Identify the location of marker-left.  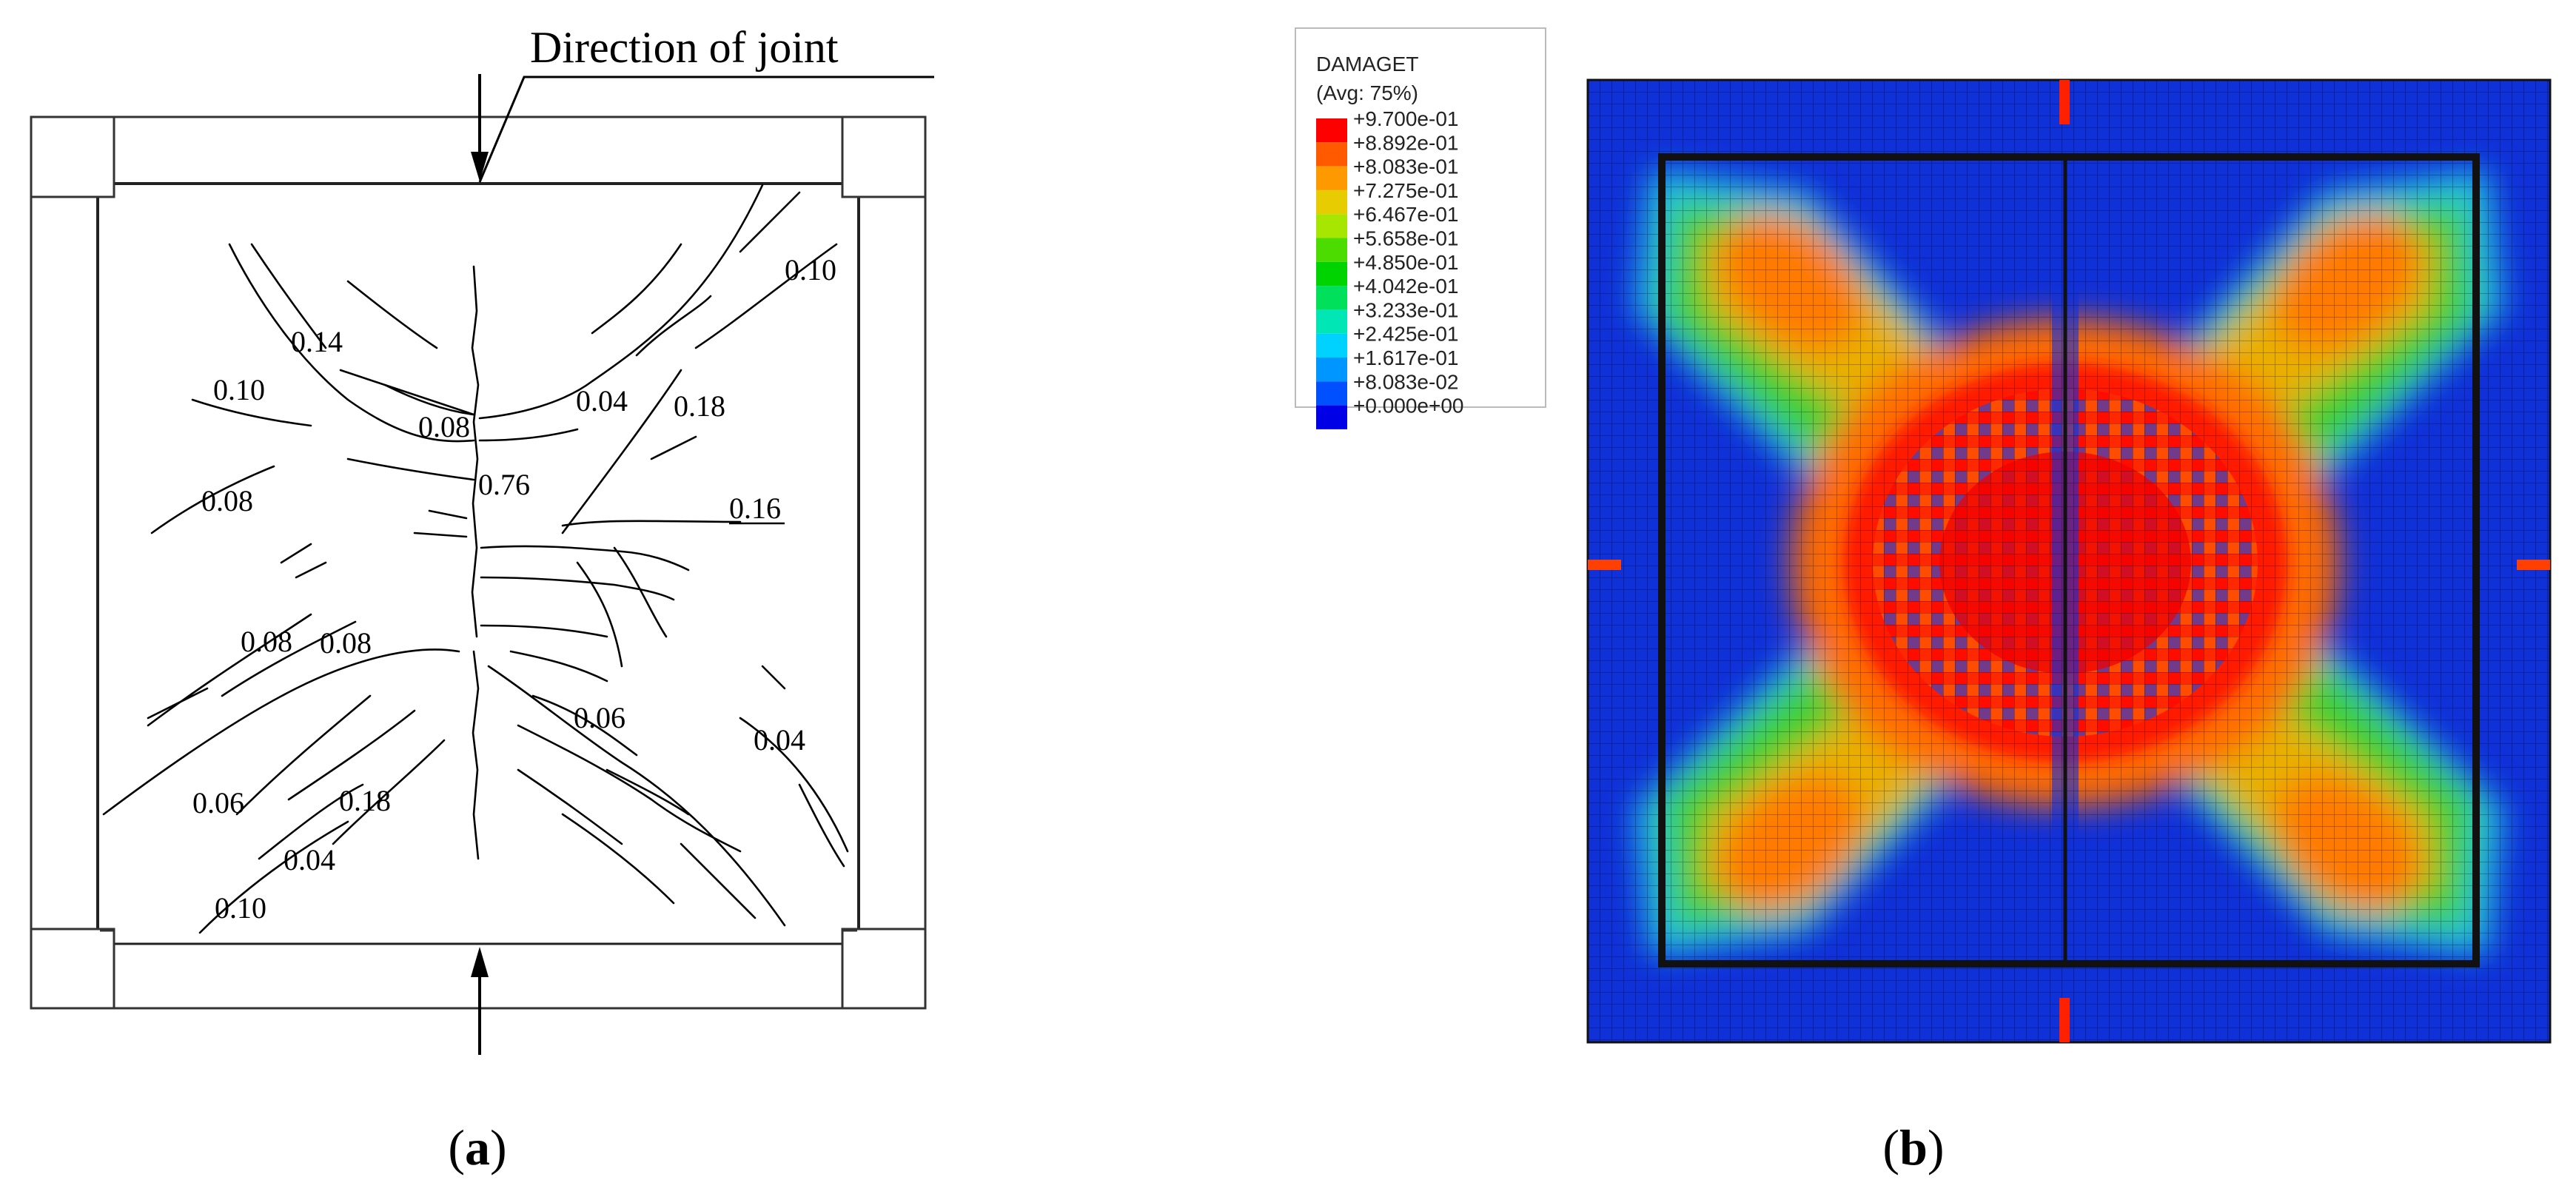
(1604, 565).